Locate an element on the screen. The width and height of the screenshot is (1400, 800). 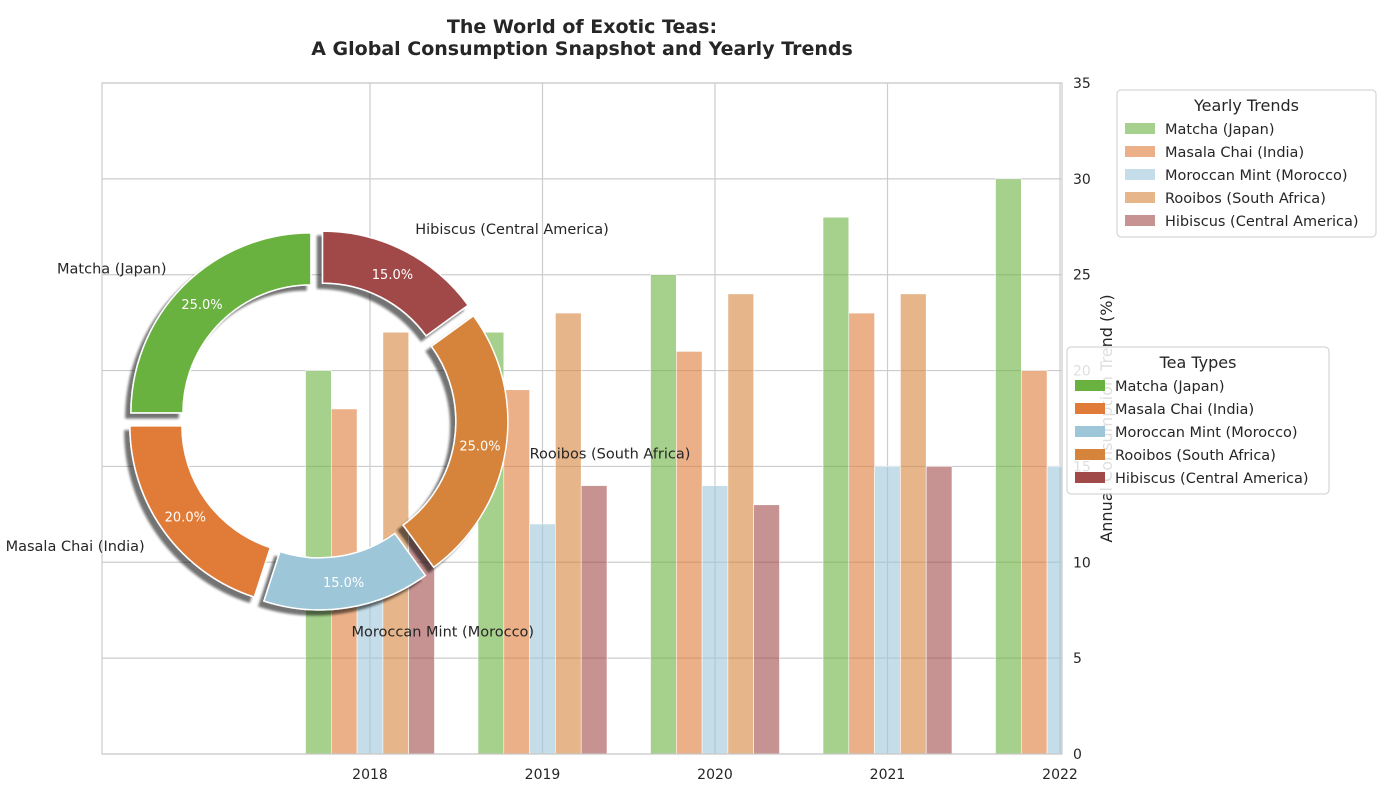
slice-name-label: Rooibos (South Africa) is located at coordinates (610, 455).